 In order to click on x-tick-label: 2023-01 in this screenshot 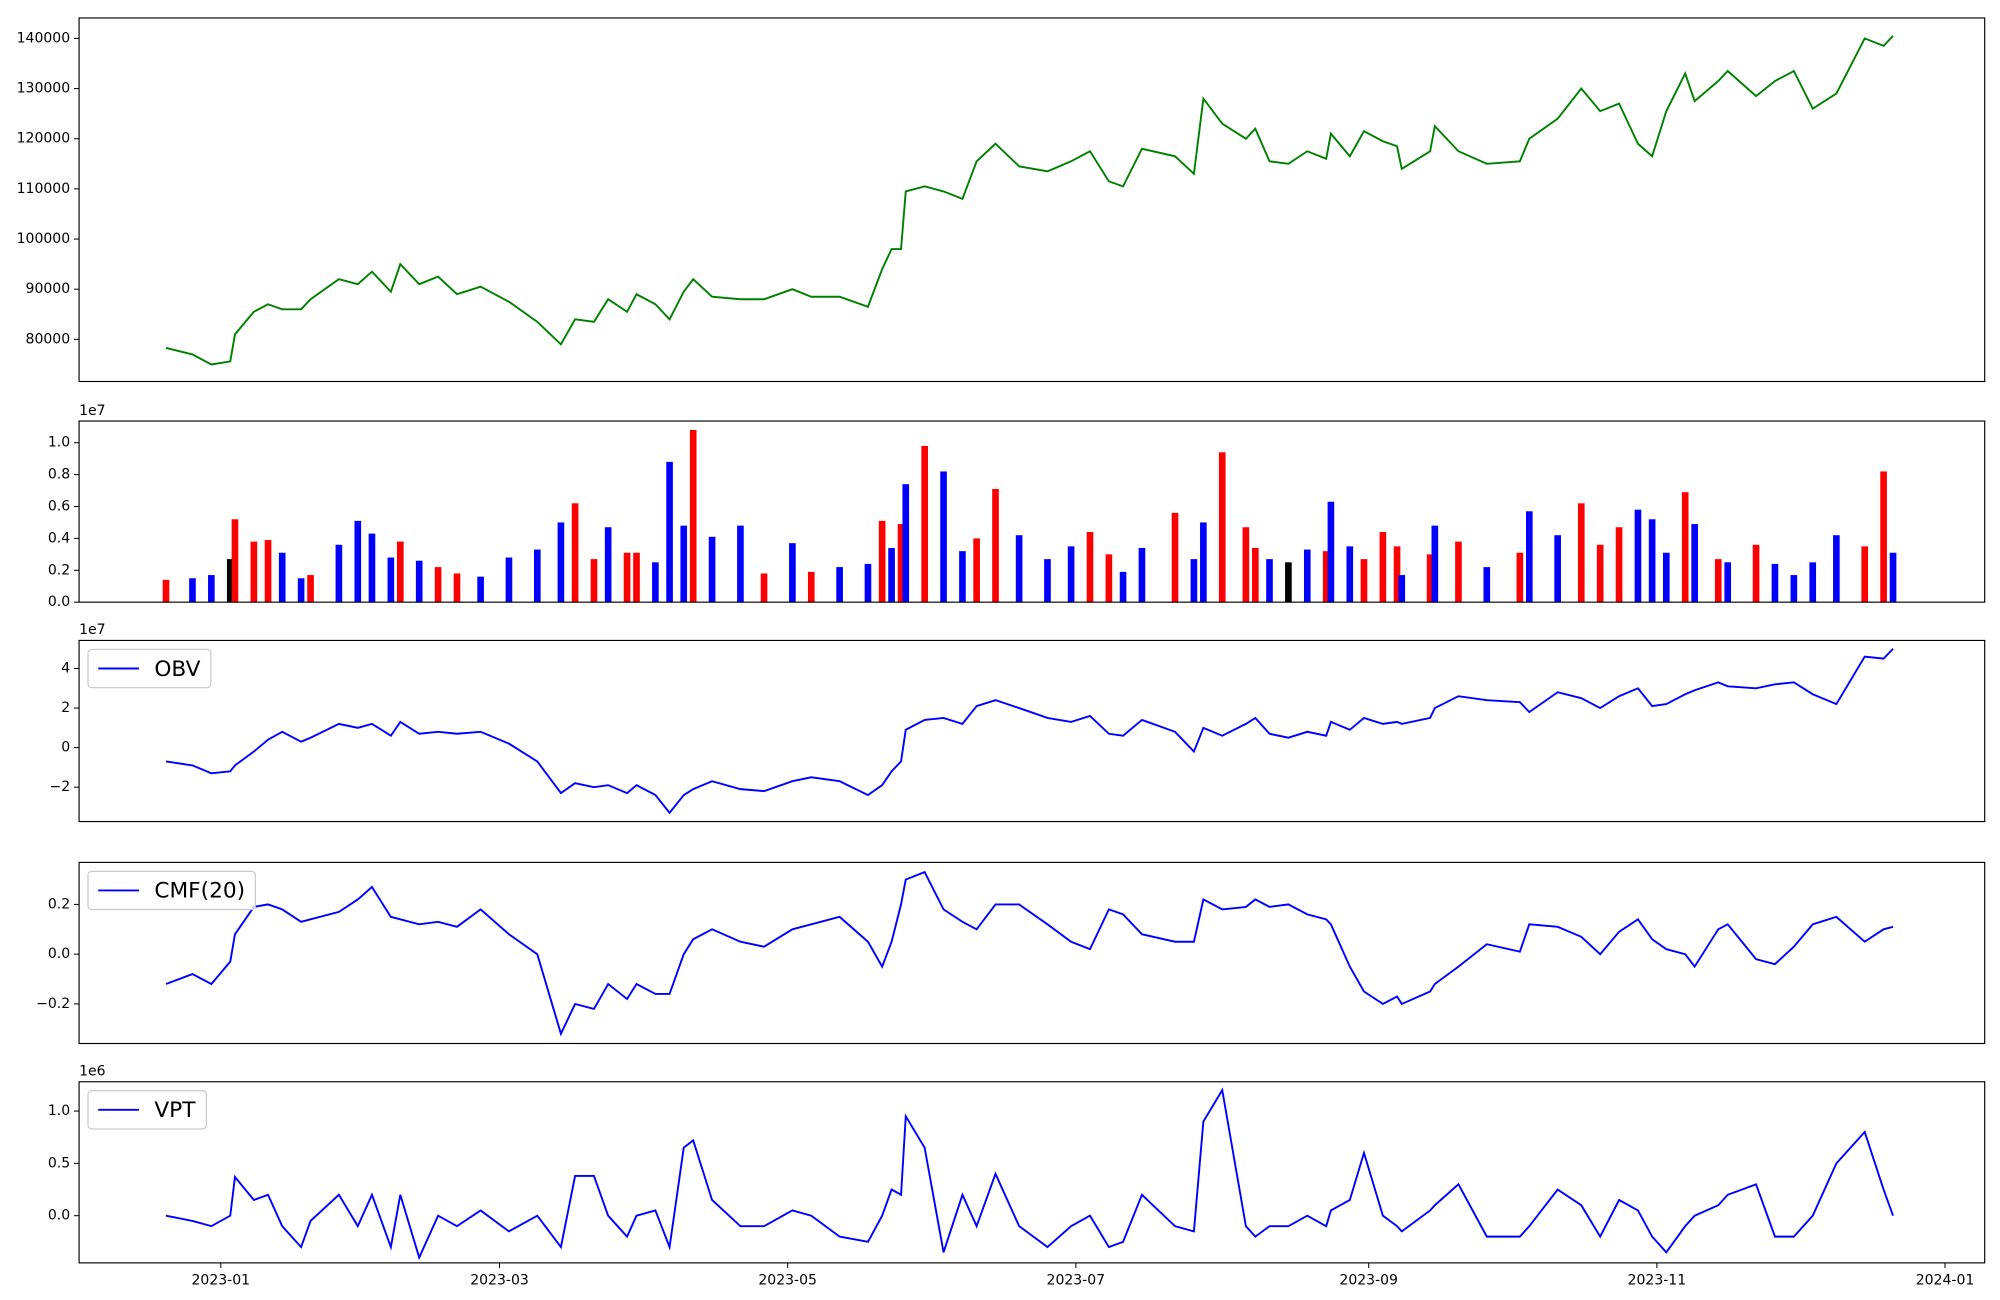, I will do `click(221, 1281)`.